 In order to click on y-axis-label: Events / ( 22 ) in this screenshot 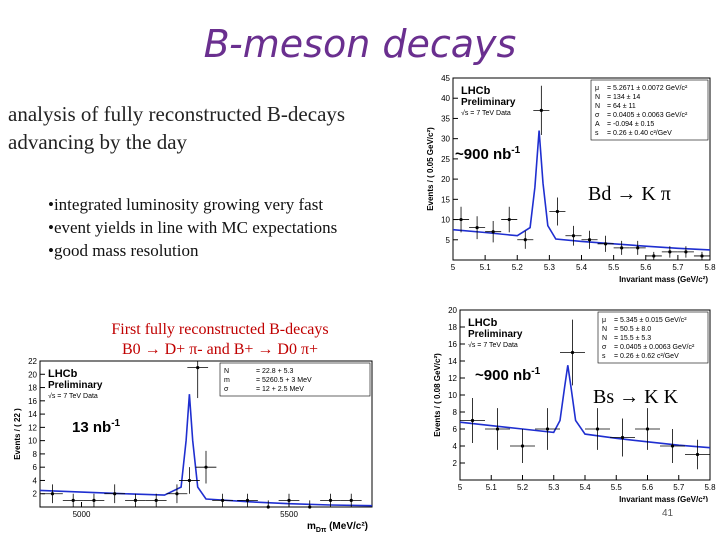, I will do `click(17, 434)`.